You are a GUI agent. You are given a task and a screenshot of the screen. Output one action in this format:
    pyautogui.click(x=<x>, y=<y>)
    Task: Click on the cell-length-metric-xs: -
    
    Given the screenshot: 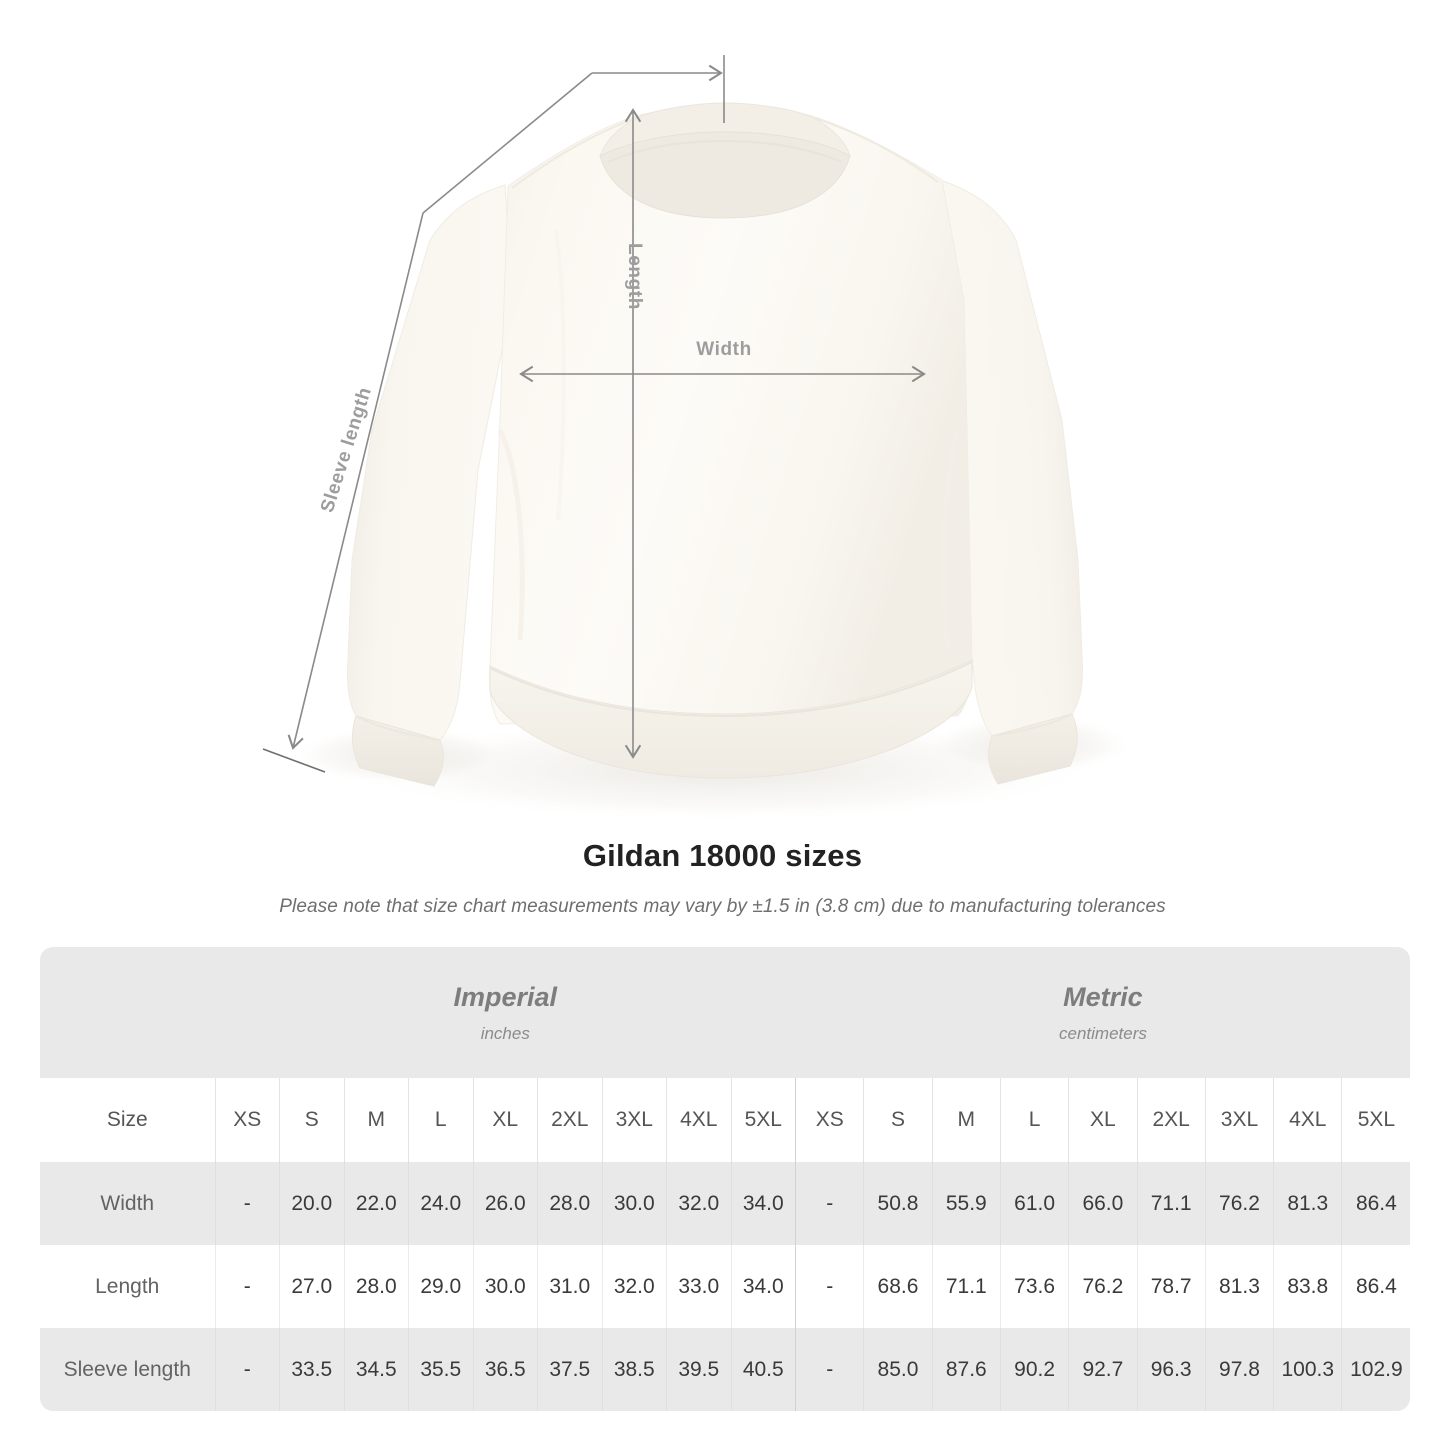 What is the action you would take?
    pyautogui.click(x=829, y=1286)
    